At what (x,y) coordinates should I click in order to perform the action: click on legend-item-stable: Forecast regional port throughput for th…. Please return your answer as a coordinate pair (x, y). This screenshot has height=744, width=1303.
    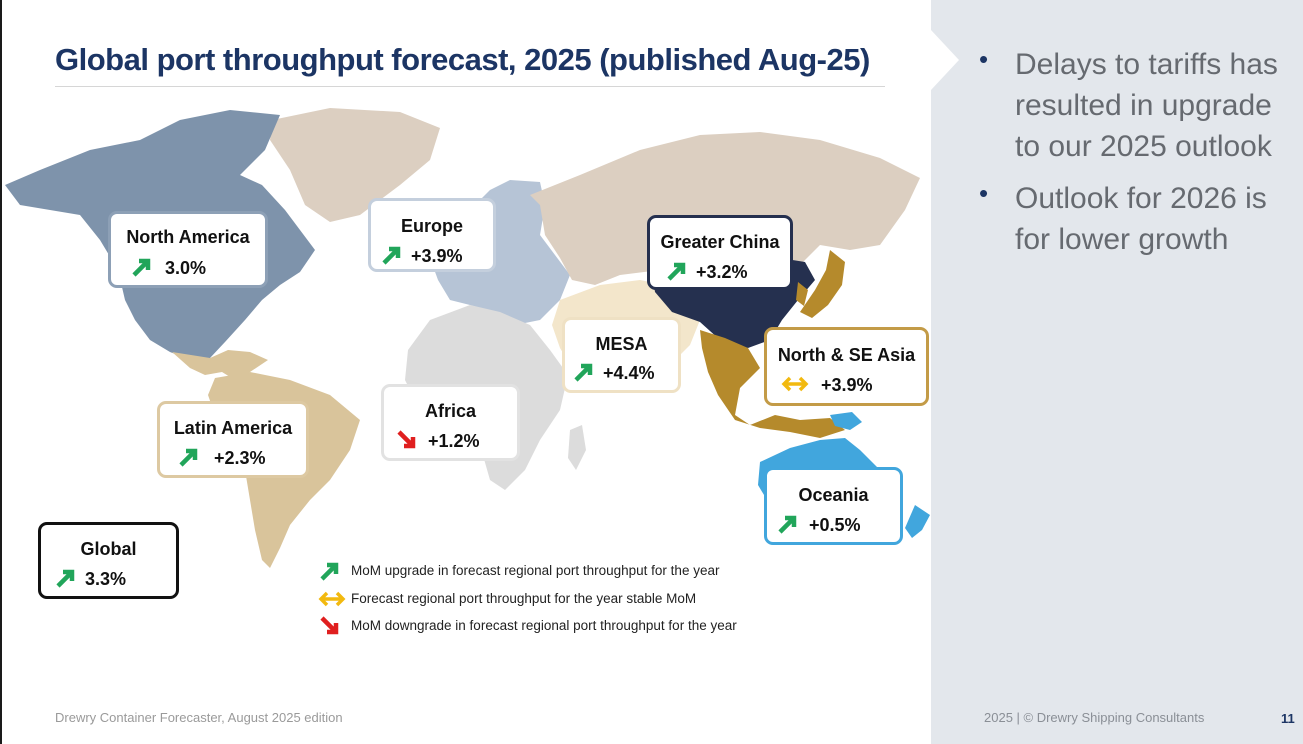
    Looking at the image, I should click on (553, 598).